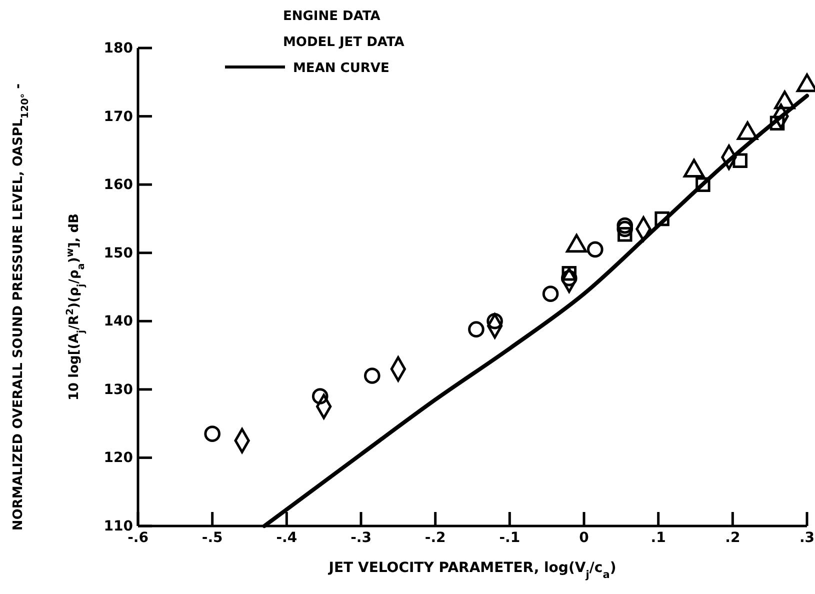  I want to click on x-tick-label: .2, so click(732, 538).